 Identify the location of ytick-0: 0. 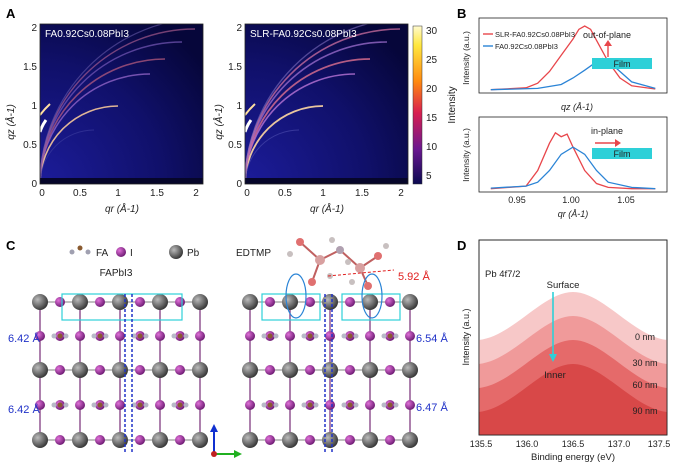
(34, 184).